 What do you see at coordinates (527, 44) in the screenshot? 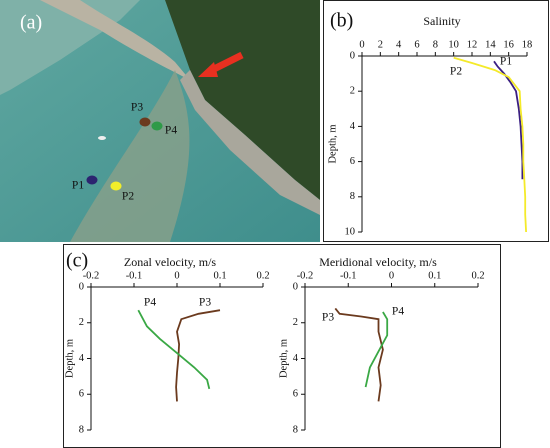
I see `x-tick-label: 18` at bounding box center [527, 44].